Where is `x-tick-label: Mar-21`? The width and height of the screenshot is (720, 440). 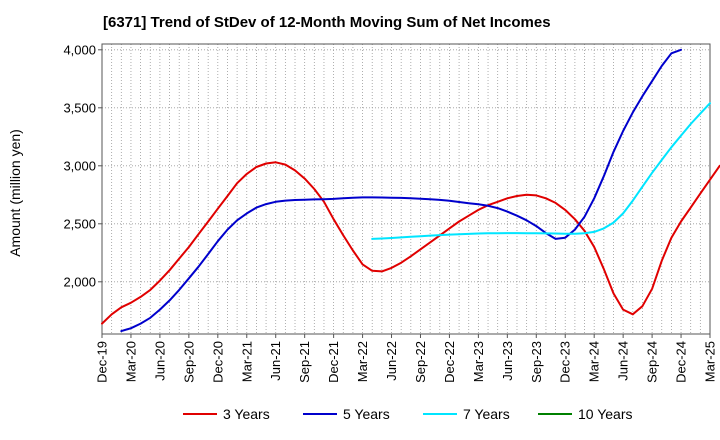 x-tick-label: Mar-21 is located at coordinates (246, 361).